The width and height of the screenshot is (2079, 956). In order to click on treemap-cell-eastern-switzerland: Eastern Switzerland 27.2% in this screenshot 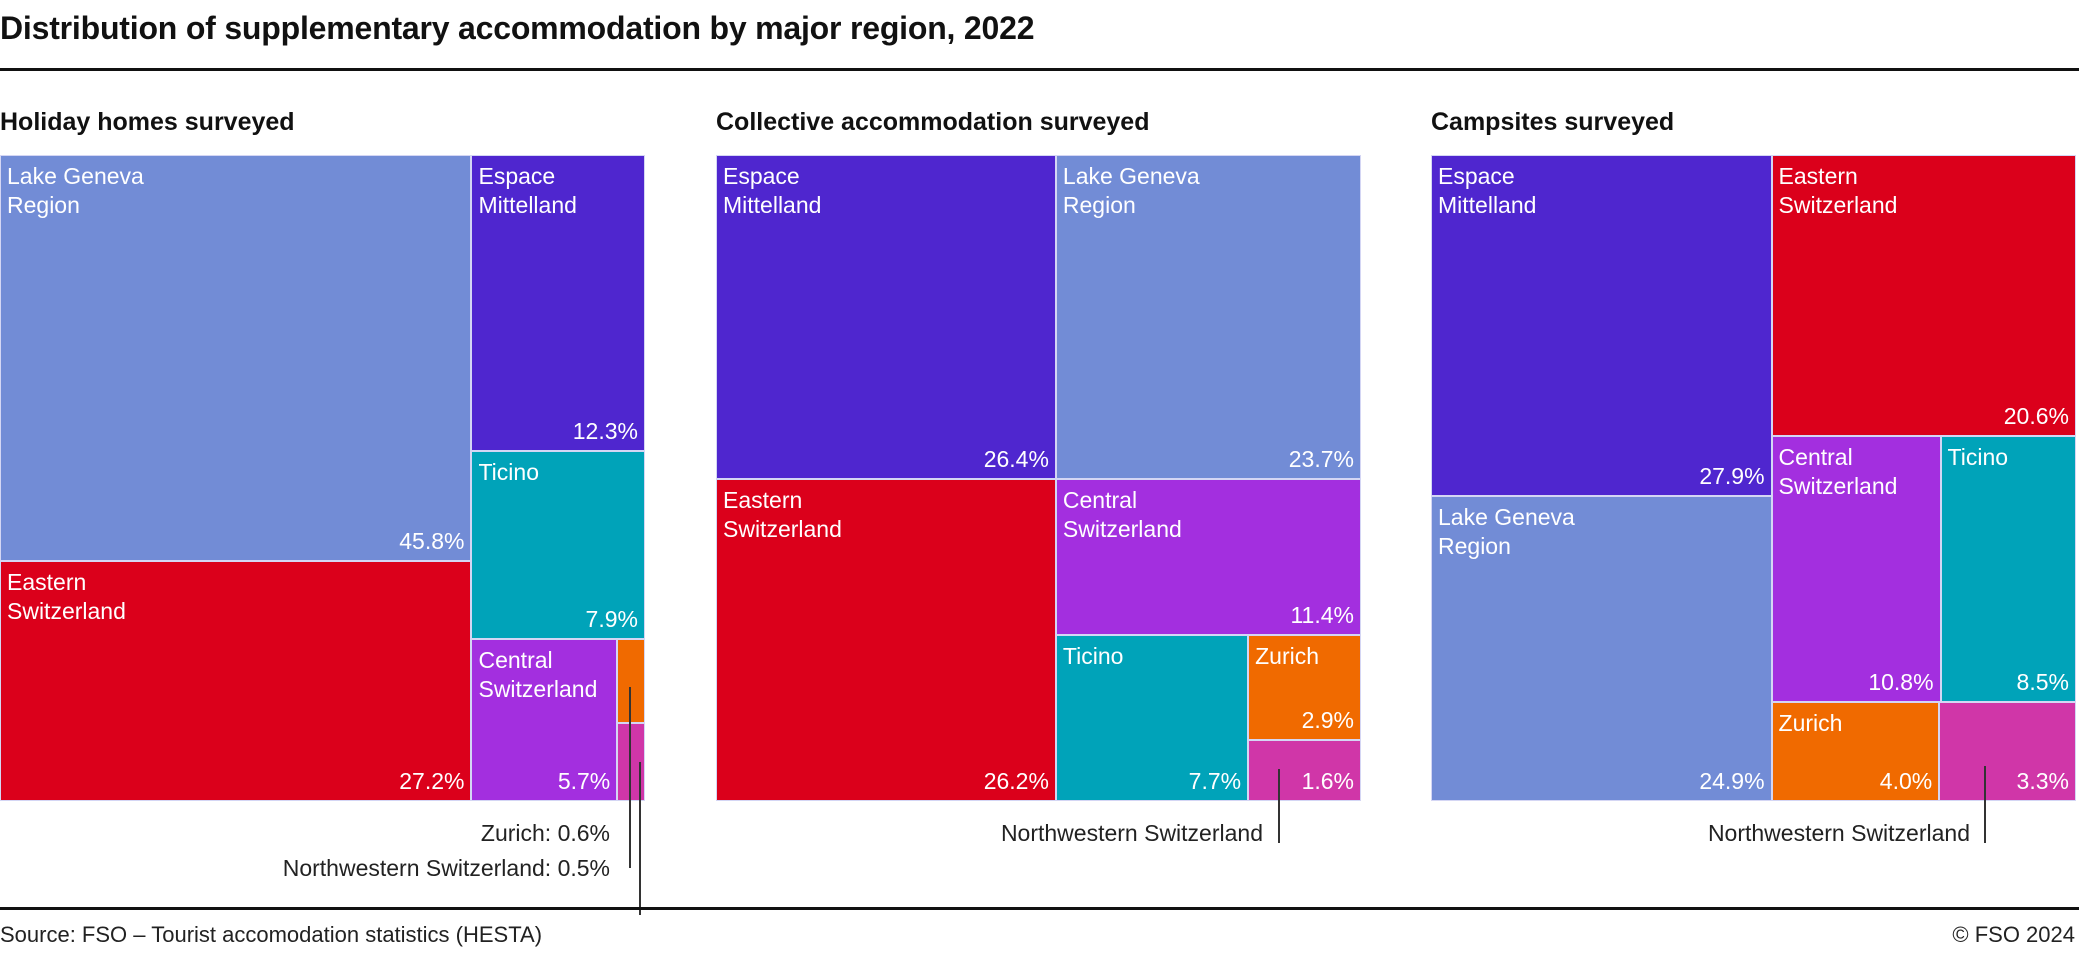, I will do `click(236, 680)`.